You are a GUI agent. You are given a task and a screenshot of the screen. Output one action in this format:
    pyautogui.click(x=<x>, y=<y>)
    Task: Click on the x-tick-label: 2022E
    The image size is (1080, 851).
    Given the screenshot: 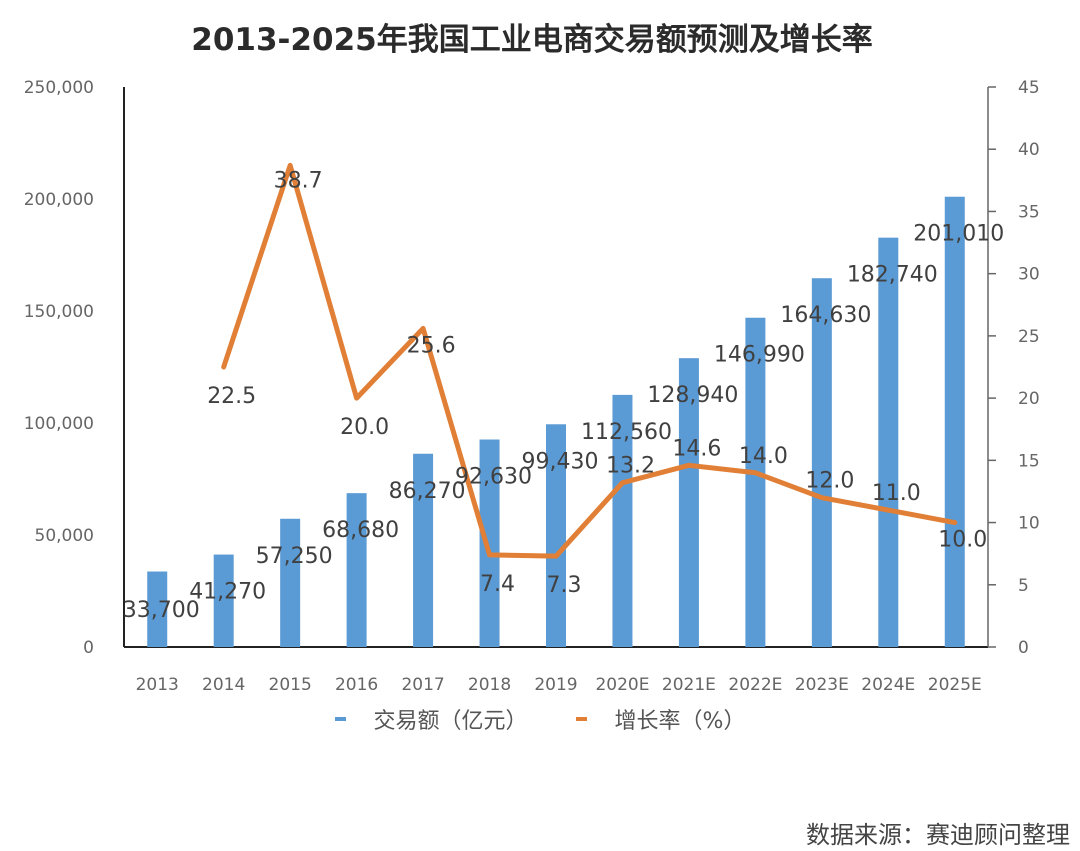 What is the action you would take?
    pyautogui.click(x=755, y=685)
    